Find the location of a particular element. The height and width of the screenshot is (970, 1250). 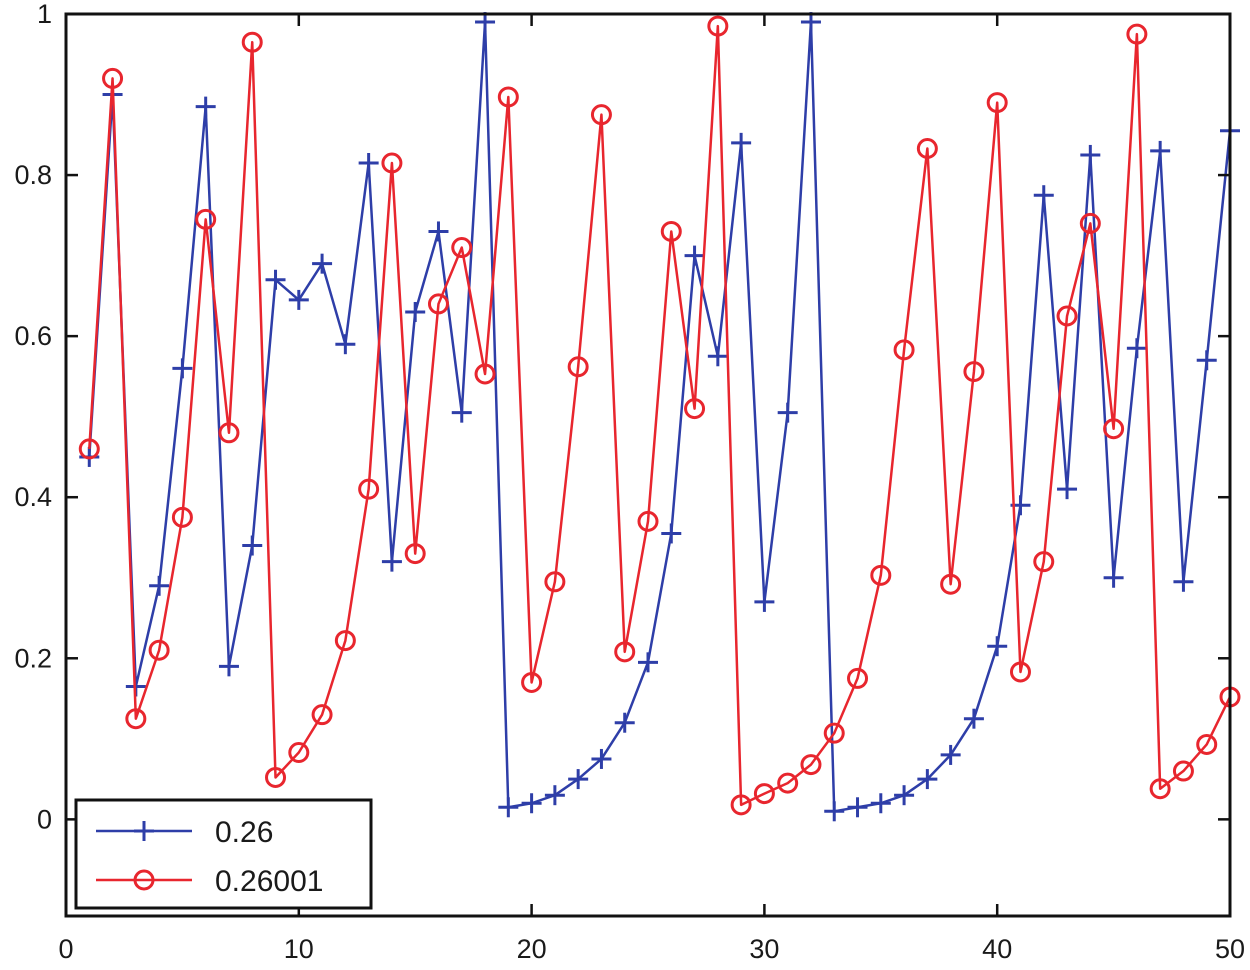

x-tick-label: 0 is located at coordinates (65, 949).